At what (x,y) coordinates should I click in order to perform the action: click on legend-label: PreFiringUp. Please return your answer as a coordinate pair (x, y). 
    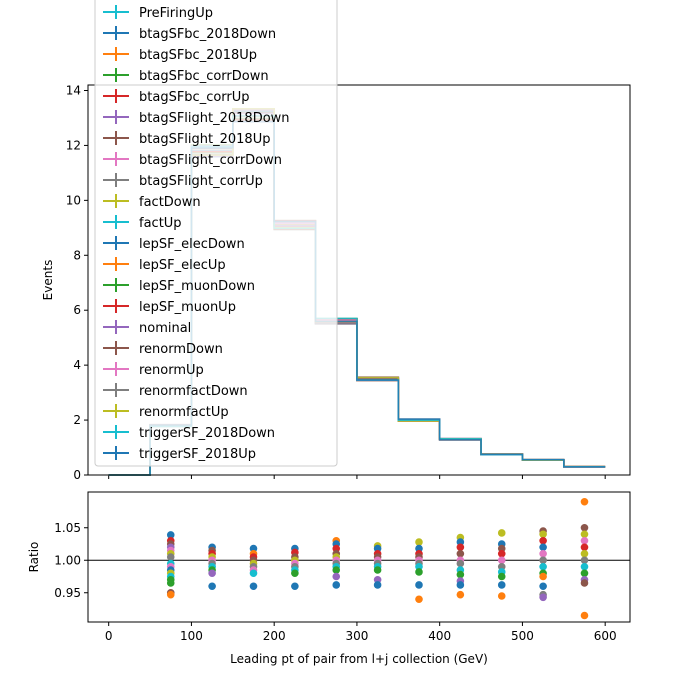
    Looking at the image, I should click on (176, 13).